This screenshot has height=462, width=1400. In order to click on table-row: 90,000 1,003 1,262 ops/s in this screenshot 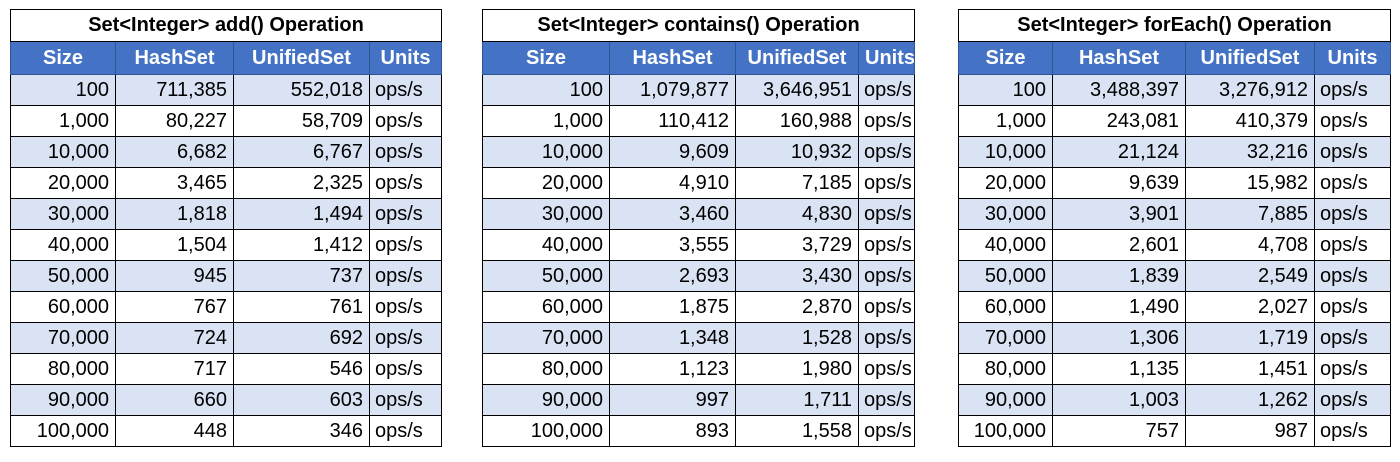, I will do `click(1175, 400)`.